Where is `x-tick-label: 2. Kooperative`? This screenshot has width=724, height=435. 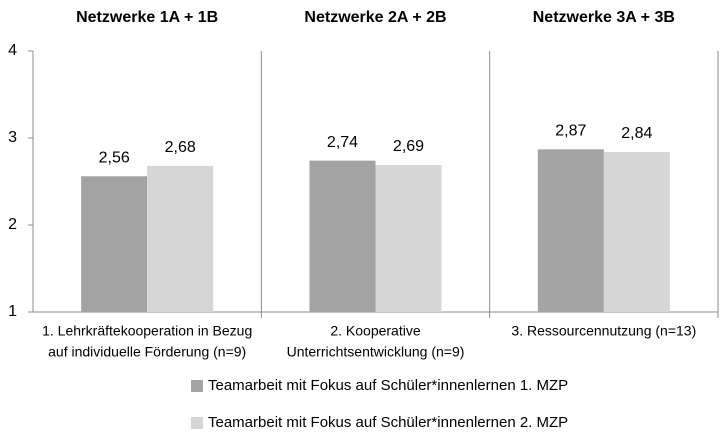 x-tick-label: 2. Kooperative is located at coordinates (375, 331).